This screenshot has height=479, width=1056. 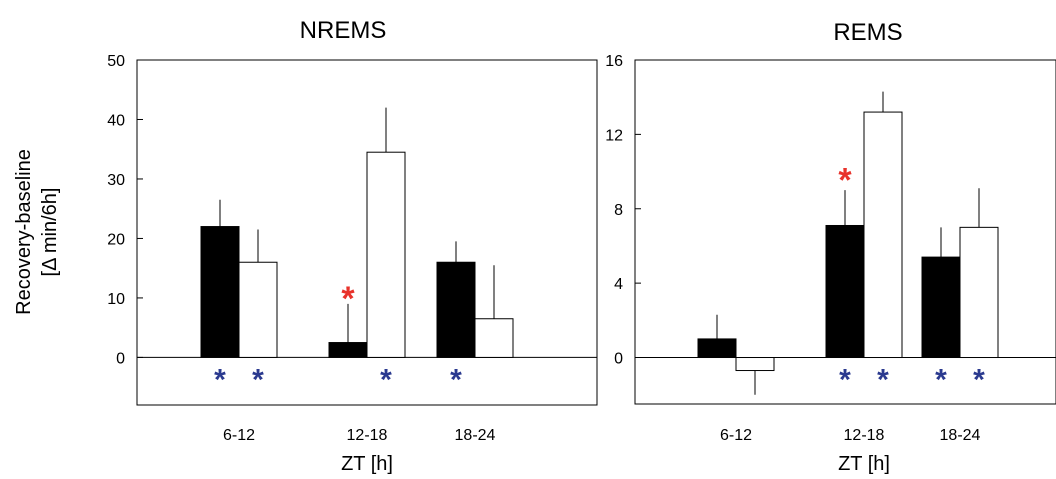 I want to click on rems-x-tick-label: 12-18, so click(x=864, y=435).